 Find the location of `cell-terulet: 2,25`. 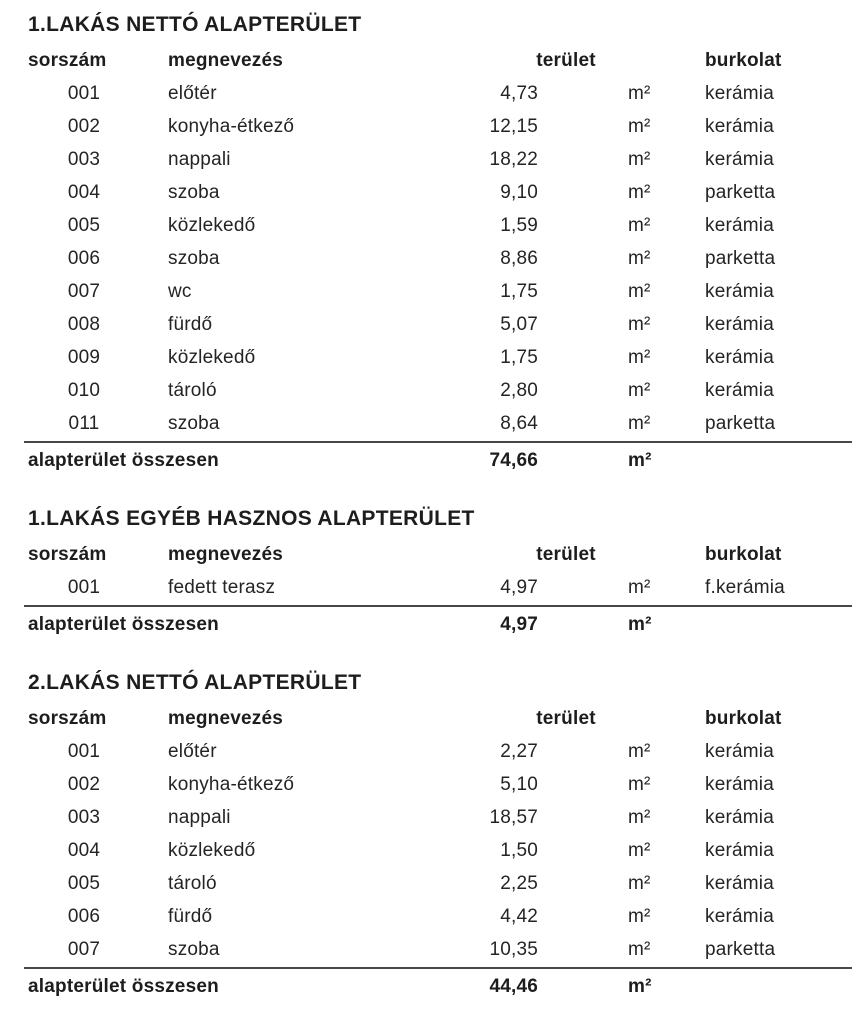

cell-terulet: 2,25 is located at coordinates (519, 883).